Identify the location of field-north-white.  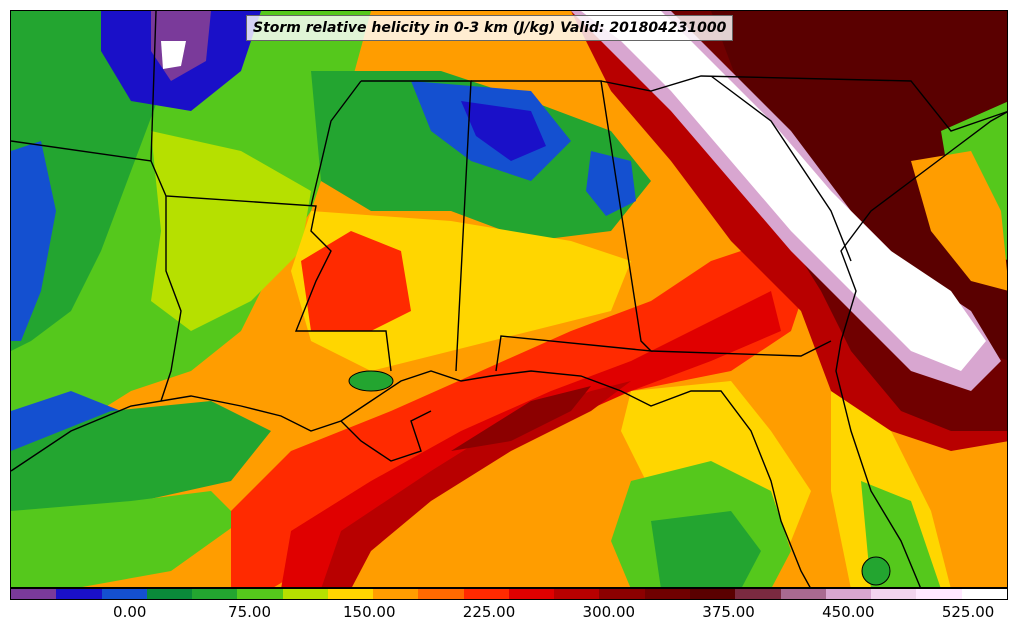
(173, 55).